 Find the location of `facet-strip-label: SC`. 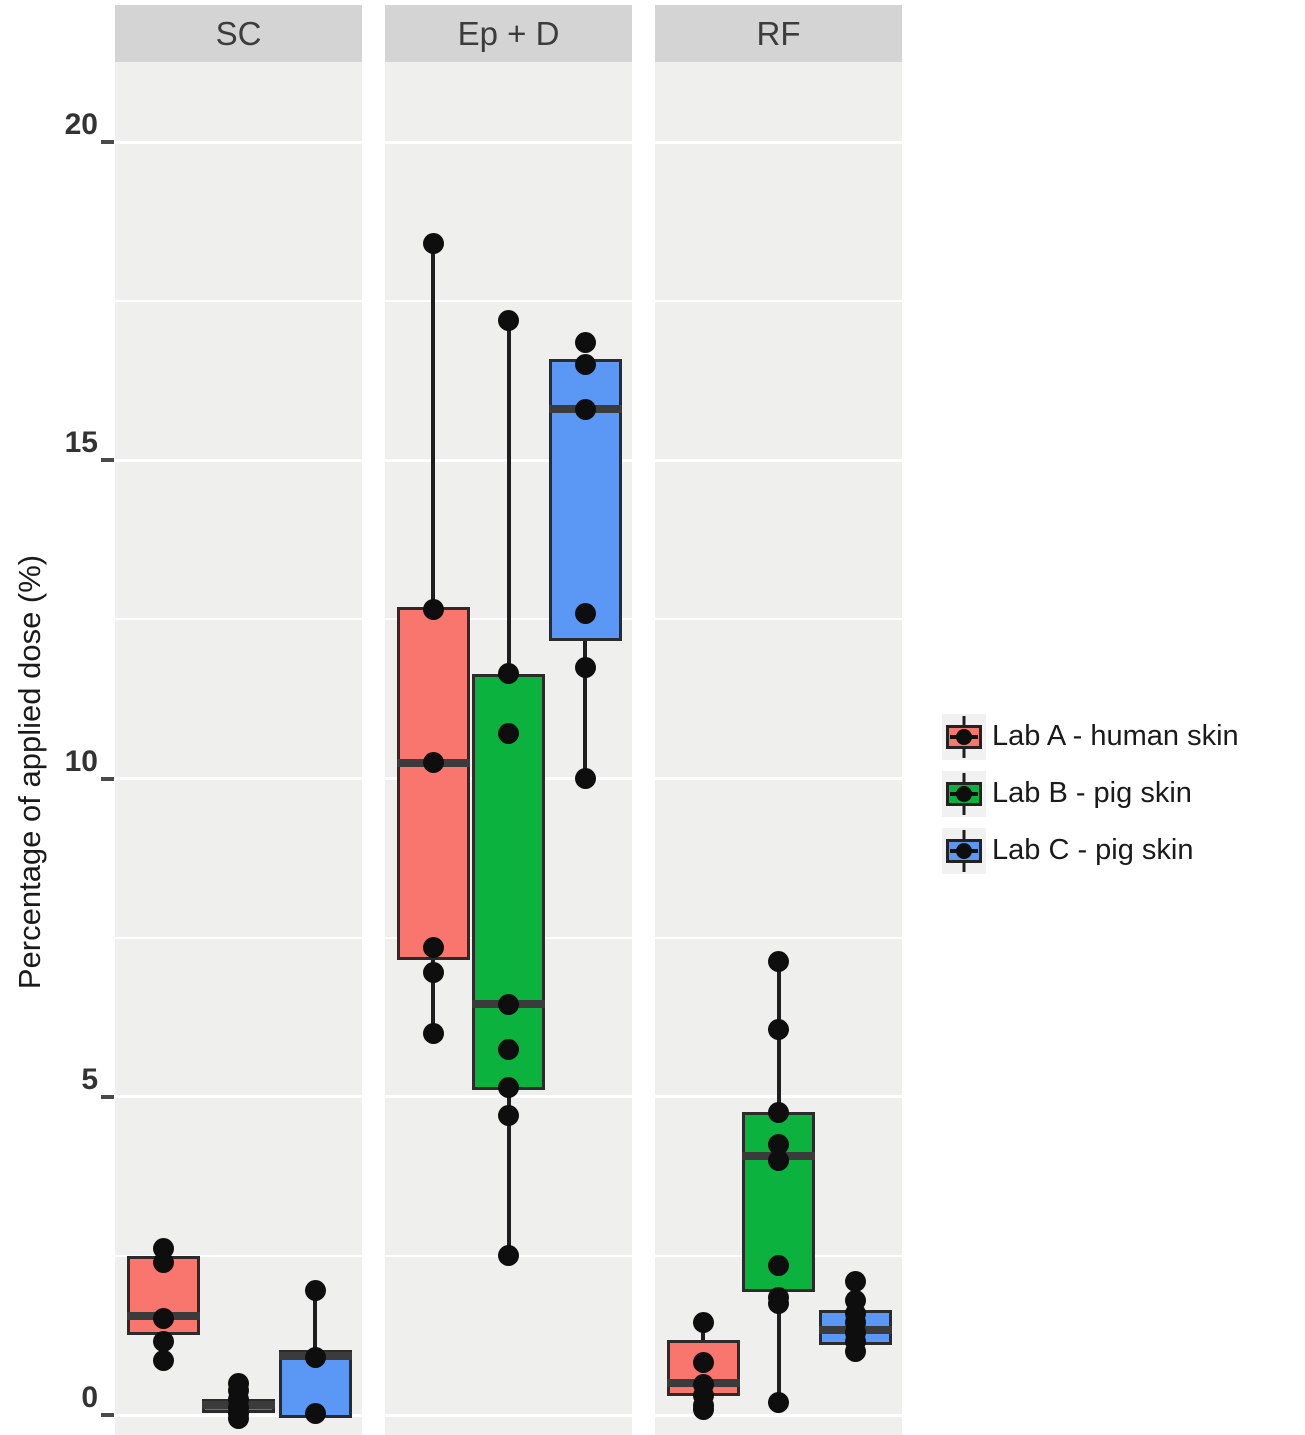

facet-strip-label: SC is located at coordinates (238, 33).